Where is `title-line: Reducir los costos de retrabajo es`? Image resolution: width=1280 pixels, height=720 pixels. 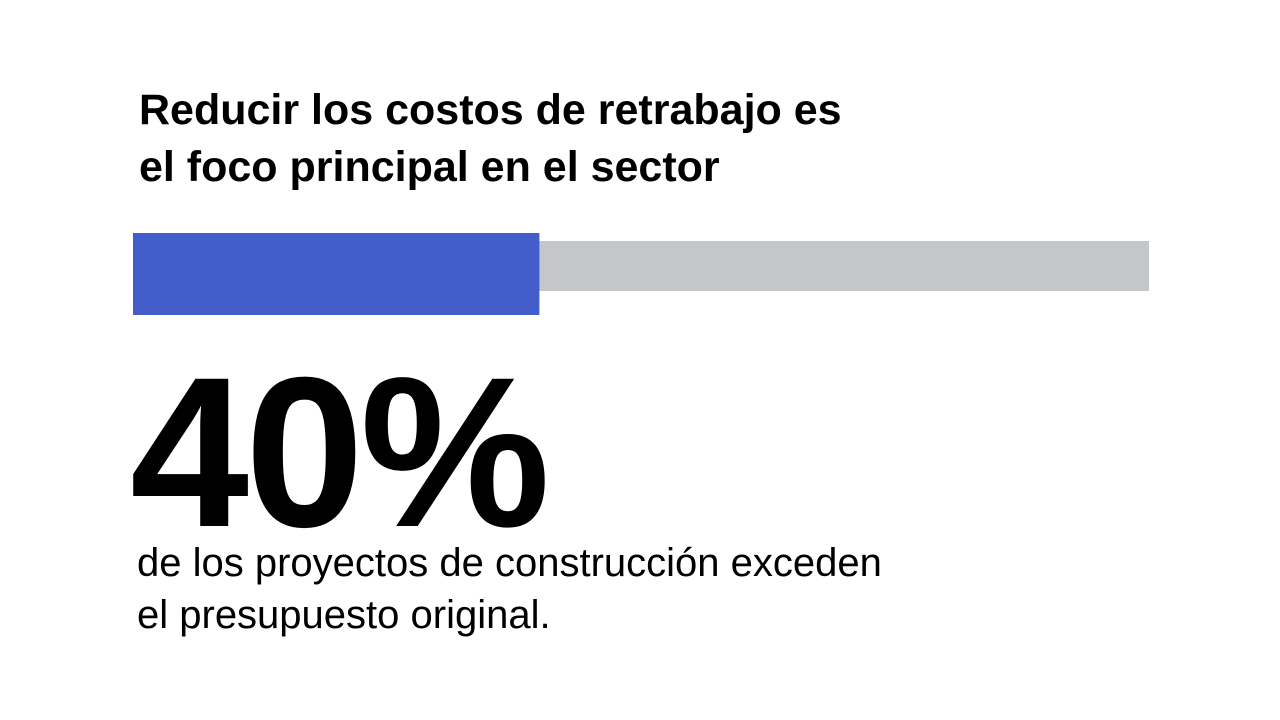
title-line: Reducir los costos de retrabajo es is located at coordinates (490, 110).